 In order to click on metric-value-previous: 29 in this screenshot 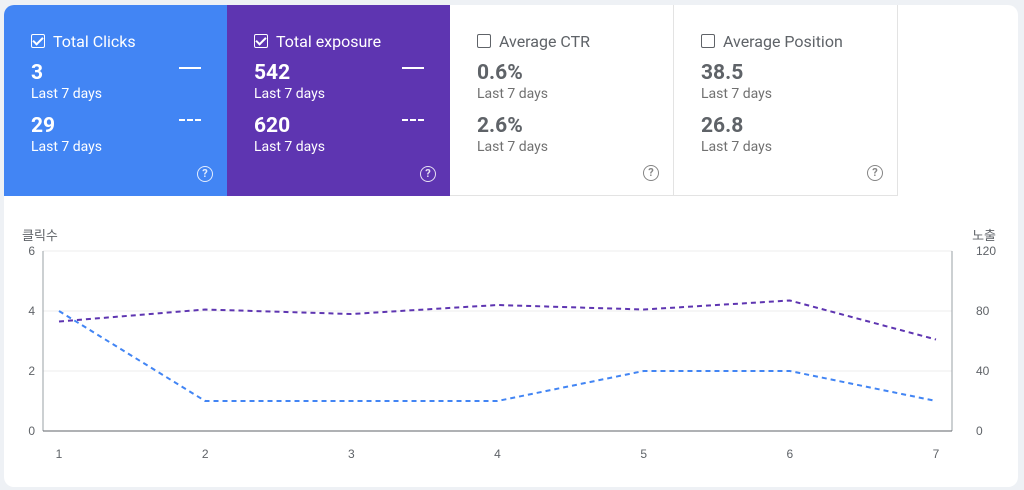, I will do `click(43, 126)`.